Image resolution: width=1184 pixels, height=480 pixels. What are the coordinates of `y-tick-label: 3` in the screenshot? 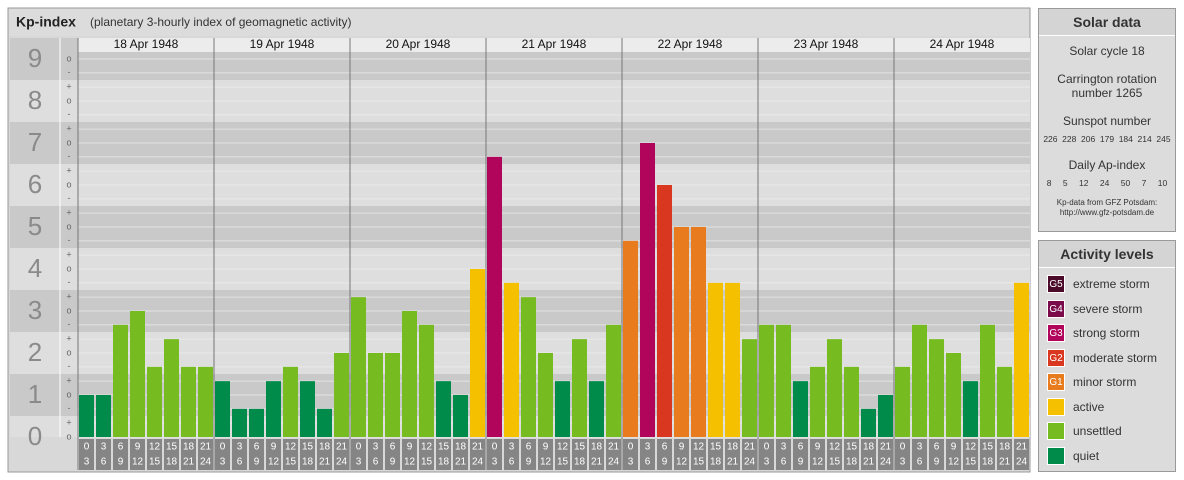 It's located at (35, 310).